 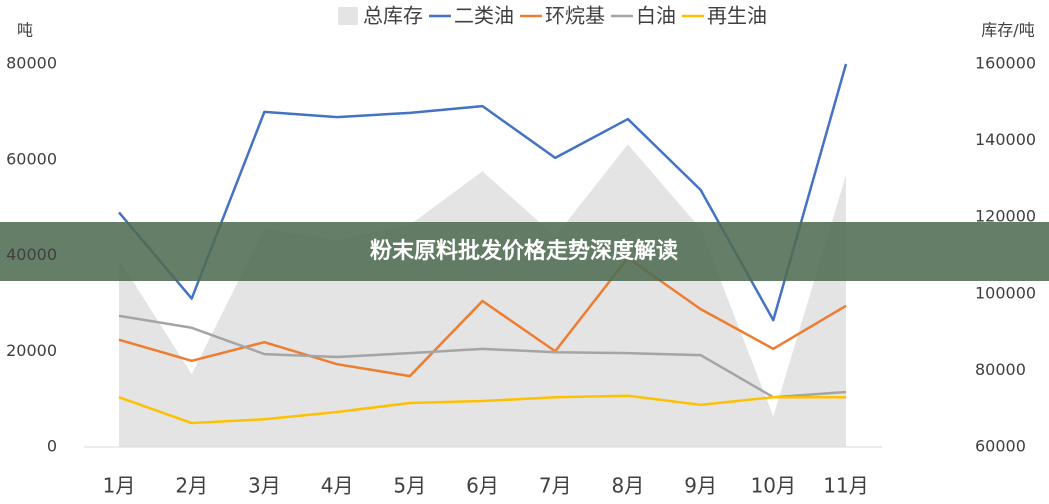 What do you see at coordinates (1000, 446) in the screenshot?
I see `y2-tick-label: 60000` at bounding box center [1000, 446].